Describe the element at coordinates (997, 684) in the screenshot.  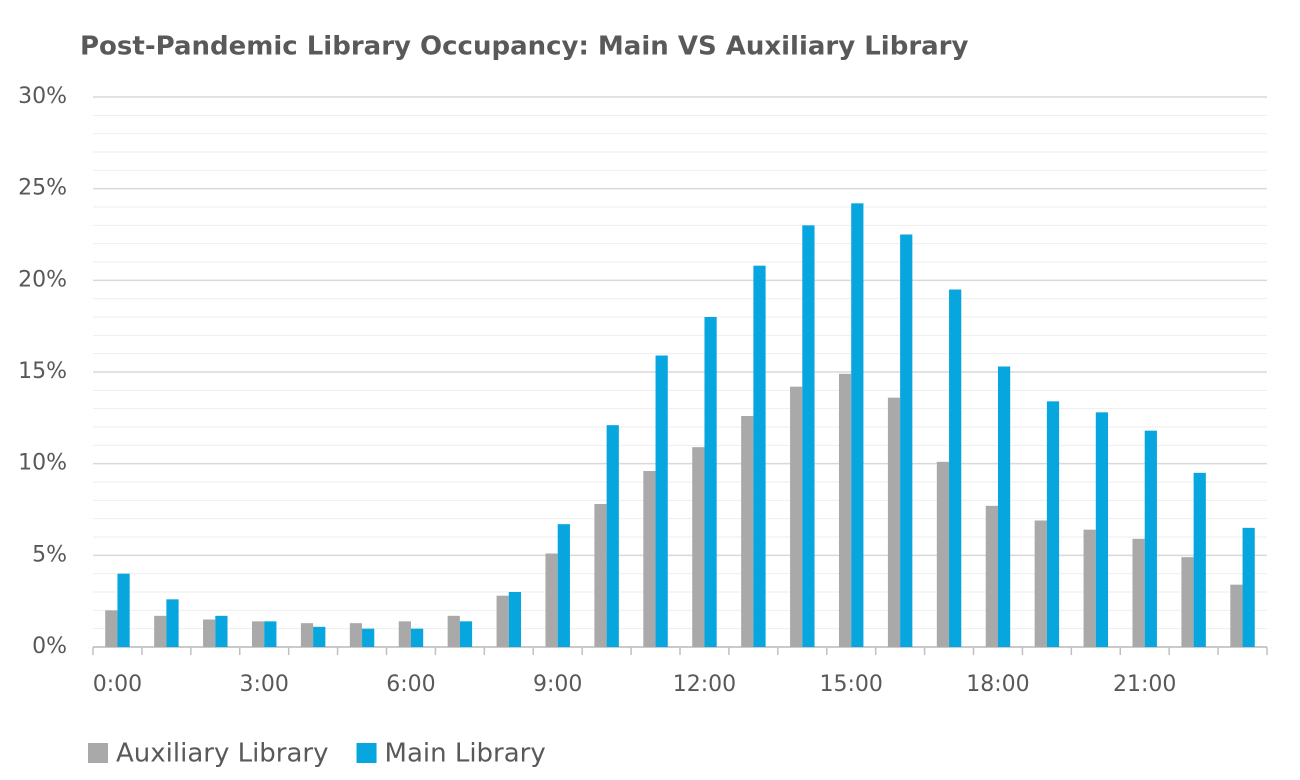
I see `x-tick-label: 18:00` at that location.